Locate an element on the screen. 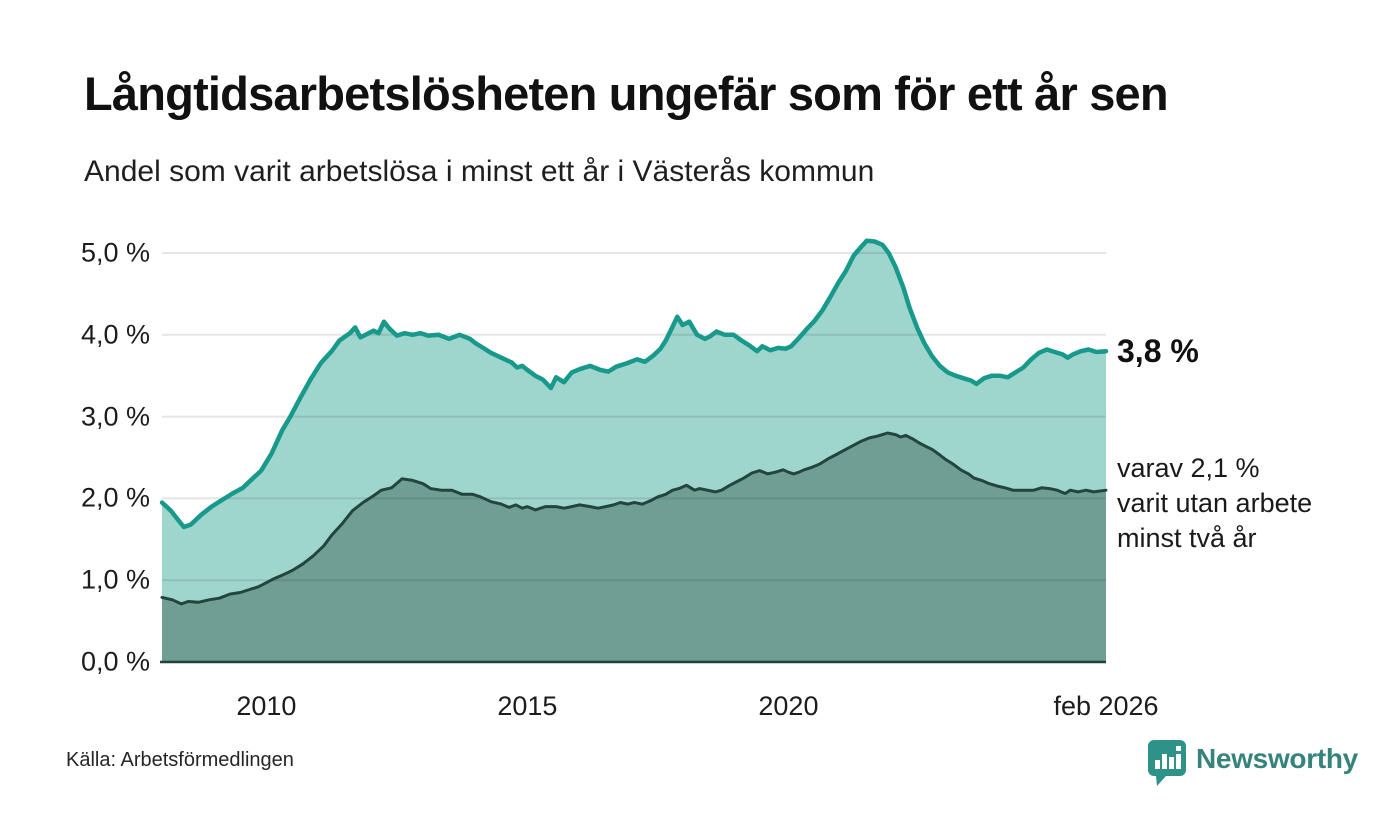  y-tick-label: 5,0 % is located at coordinates (115, 252).